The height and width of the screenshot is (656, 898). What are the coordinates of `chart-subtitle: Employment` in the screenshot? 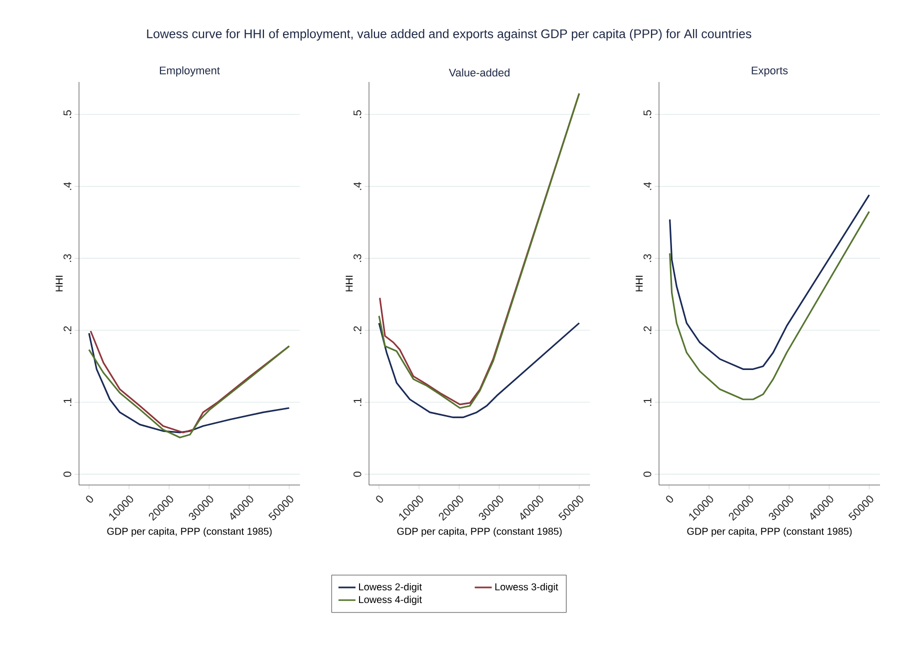 It's located at (190, 71).